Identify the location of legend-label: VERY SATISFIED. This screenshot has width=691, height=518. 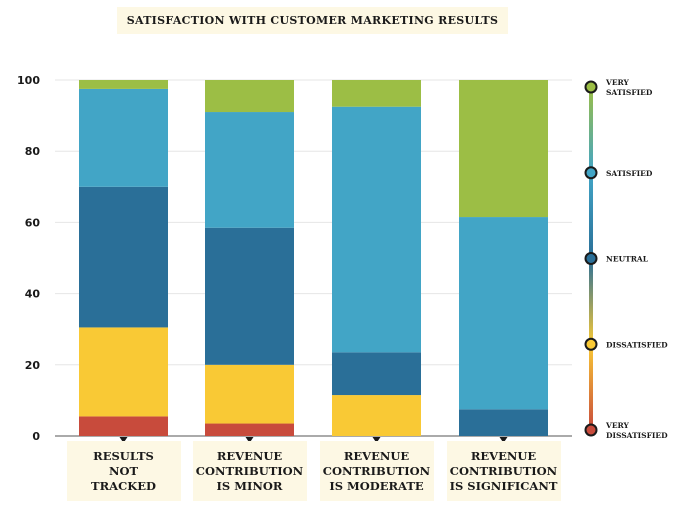
(629, 87).